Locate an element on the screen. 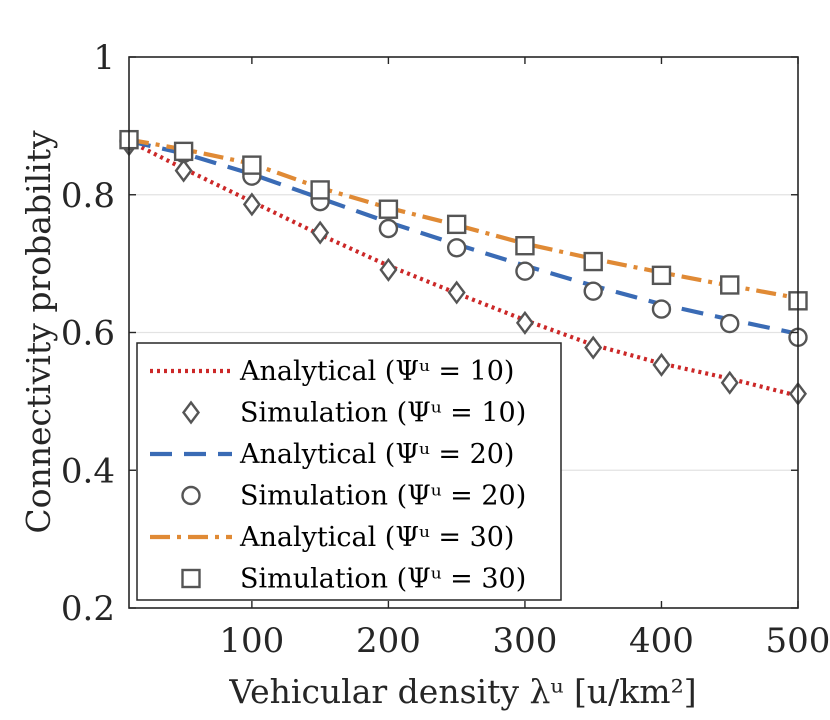 The height and width of the screenshot is (720, 830). y-tick-label: 1 is located at coordinates (104, 58).